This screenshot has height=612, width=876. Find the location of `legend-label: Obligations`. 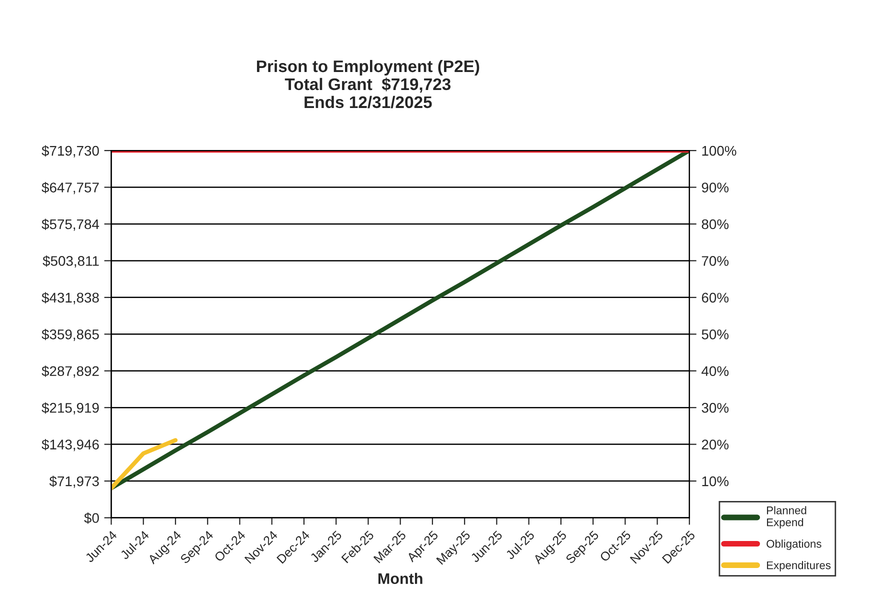

legend-label: Obligations is located at coordinates (794, 545).